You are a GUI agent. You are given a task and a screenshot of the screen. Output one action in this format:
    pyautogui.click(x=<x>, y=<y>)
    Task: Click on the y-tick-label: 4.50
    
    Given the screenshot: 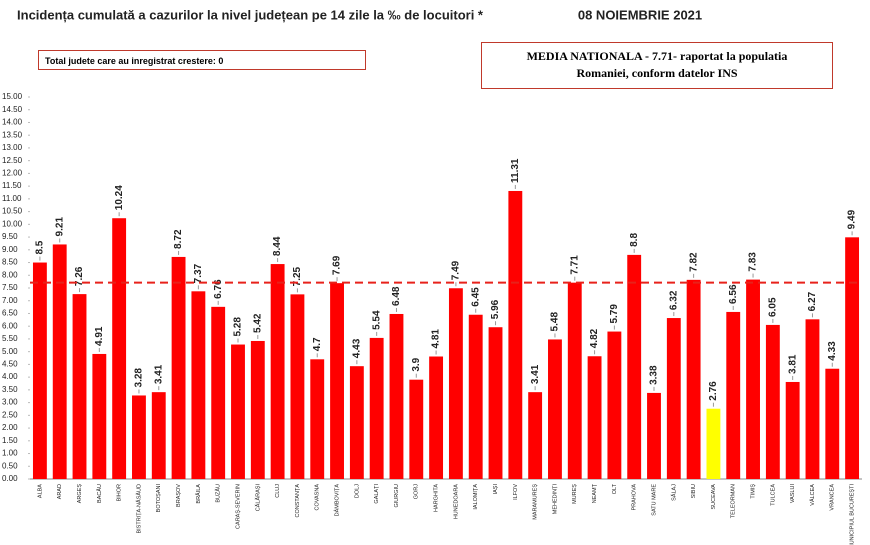 What is the action you would take?
    pyautogui.click(x=10, y=364)
    